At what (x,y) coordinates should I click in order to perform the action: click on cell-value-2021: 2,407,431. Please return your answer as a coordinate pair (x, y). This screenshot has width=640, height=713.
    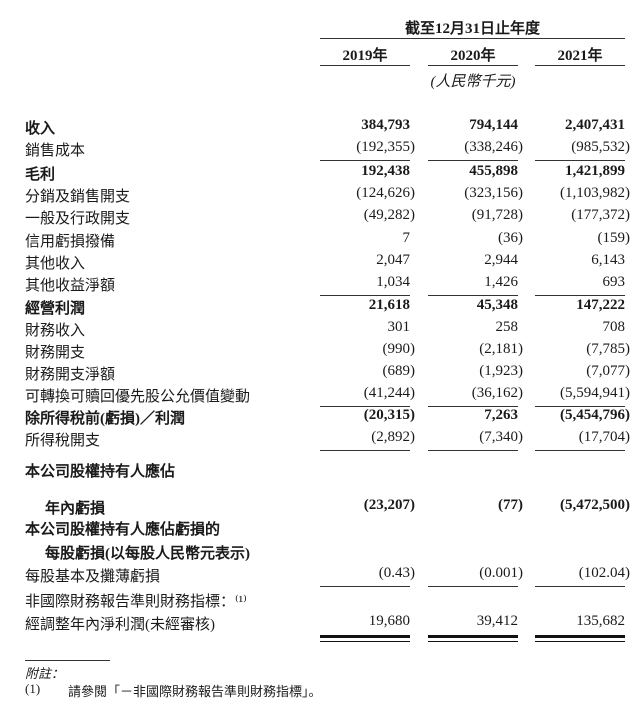
    Looking at the image, I should click on (595, 125).